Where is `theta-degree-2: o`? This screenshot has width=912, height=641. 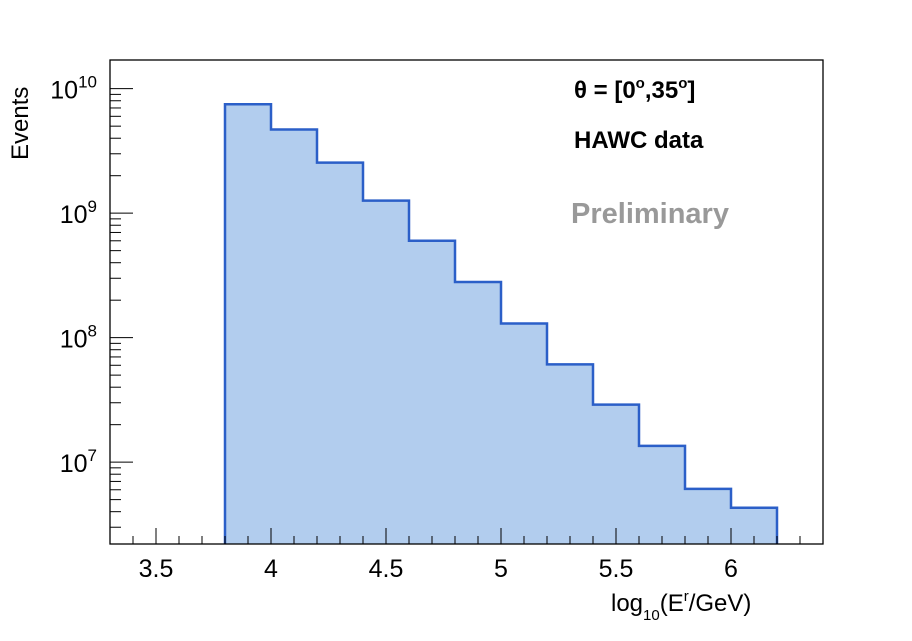 theta-degree-2: o is located at coordinates (682, 83).